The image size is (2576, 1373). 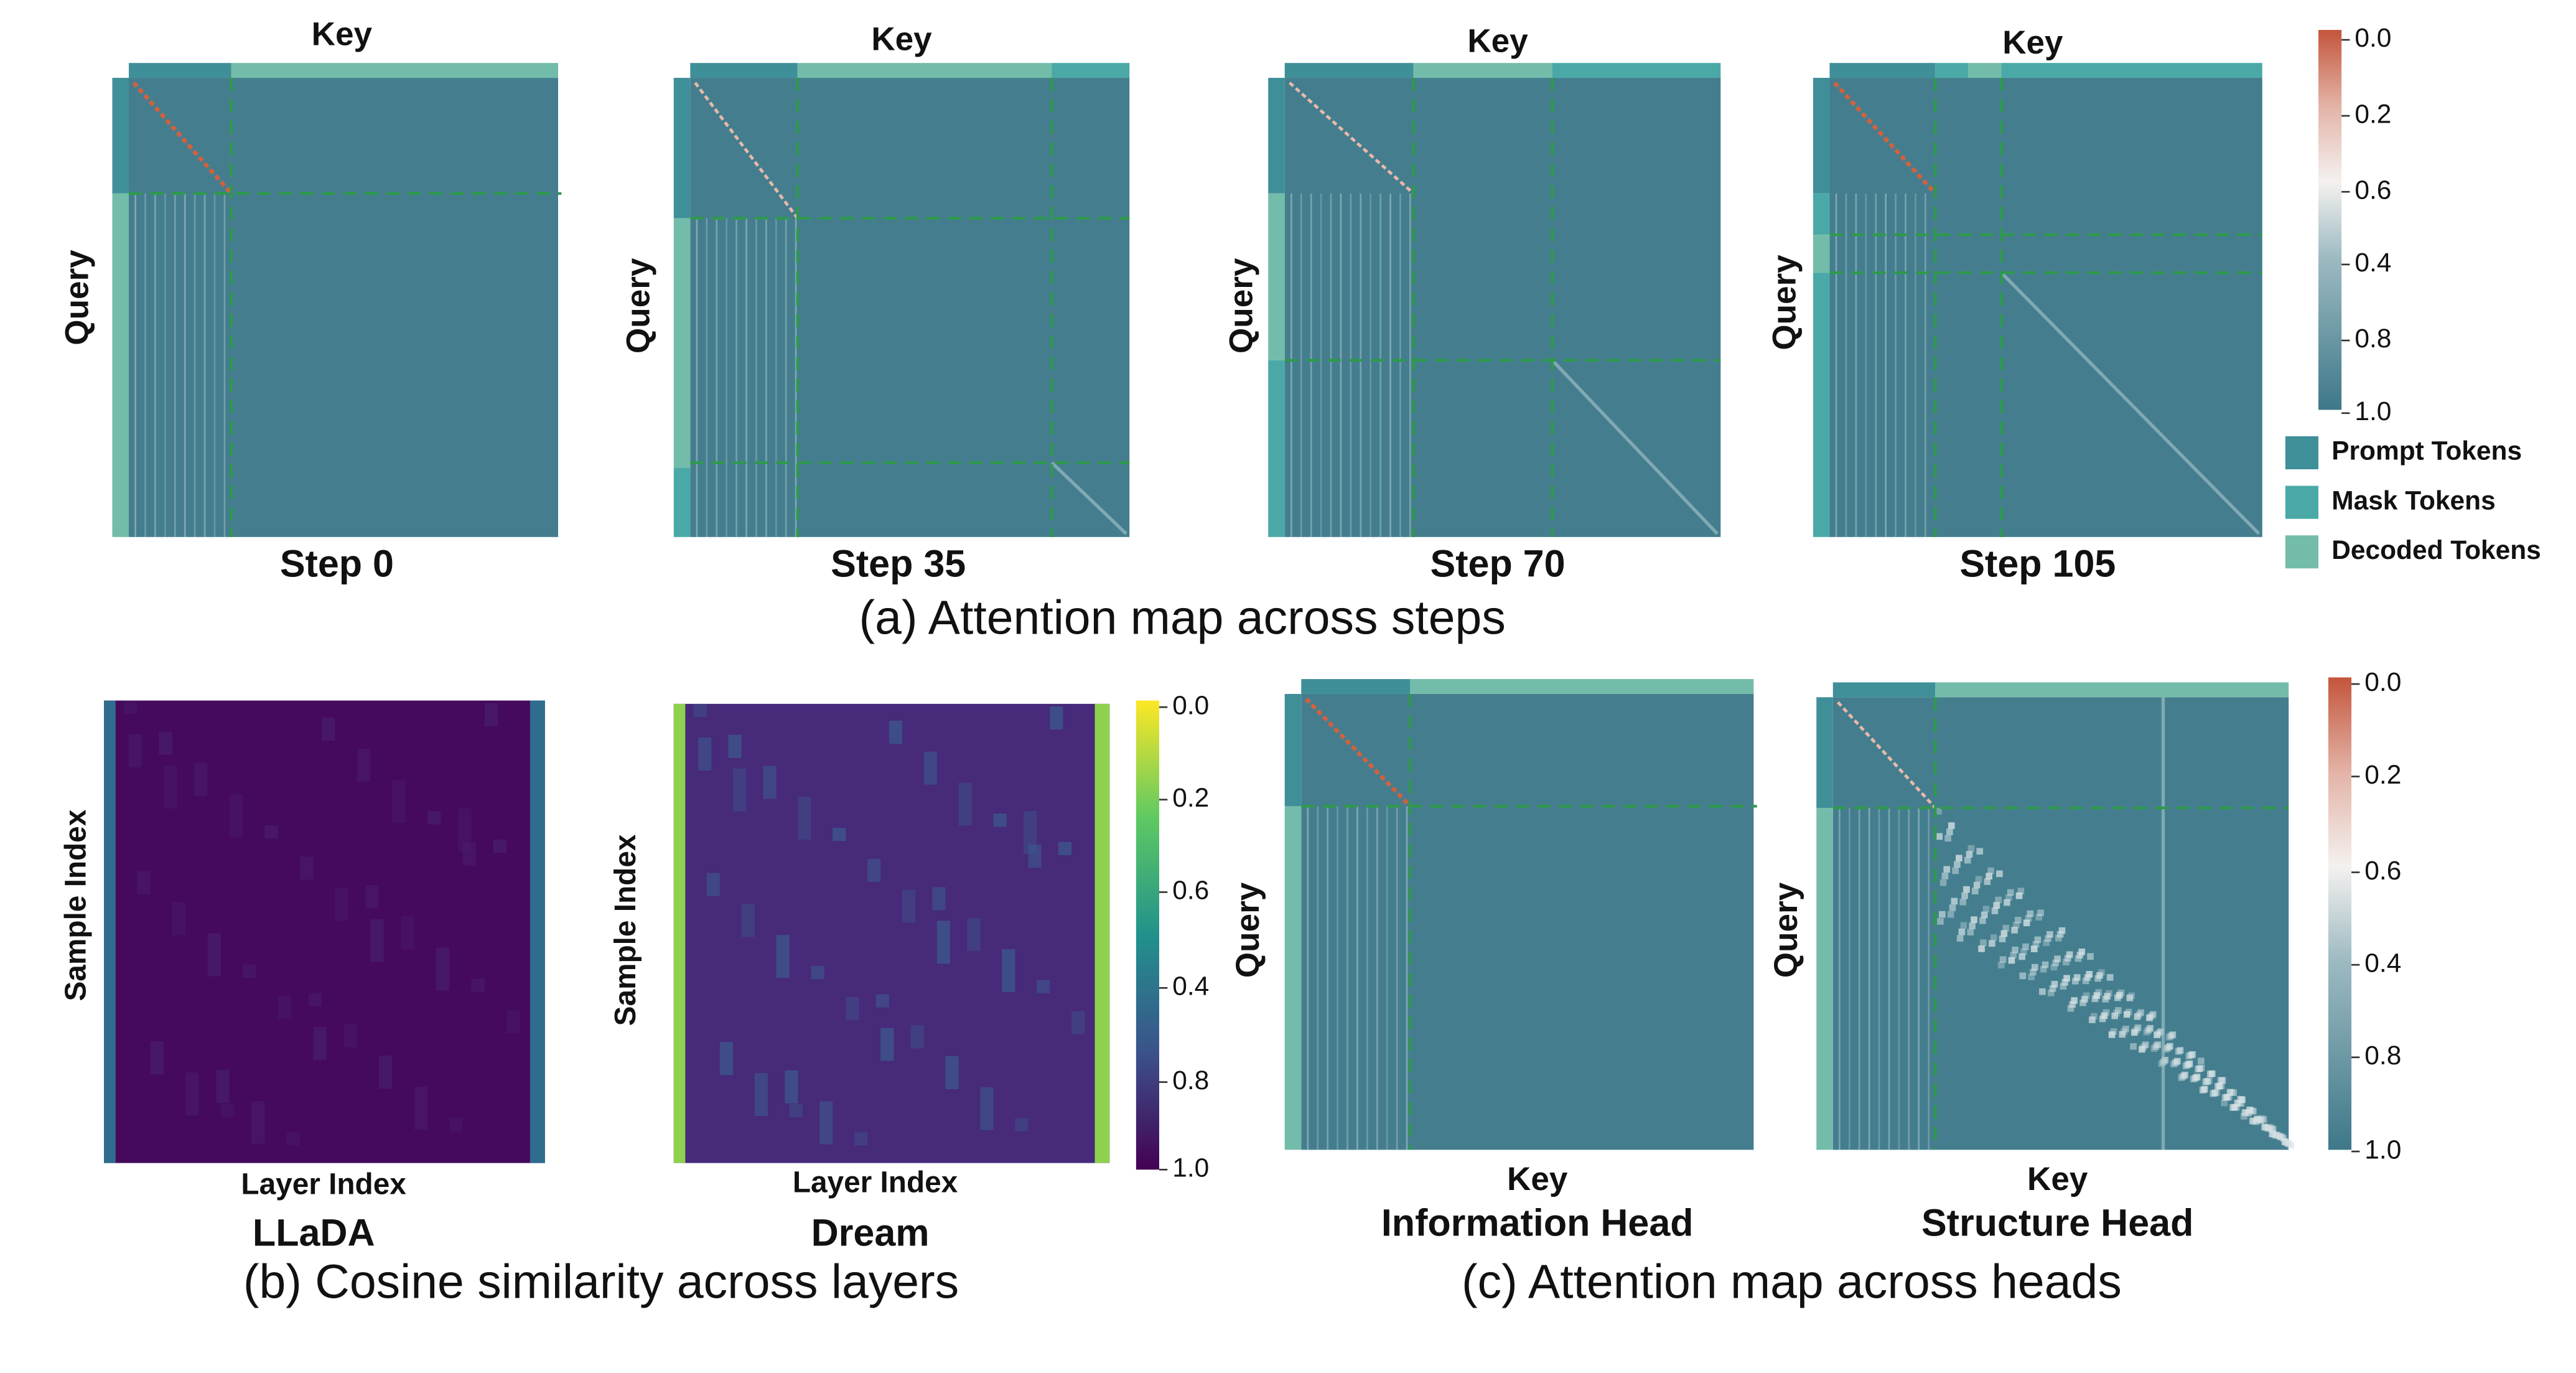 I want to click on caption: (b) Cosine similarity across layers, so click(x=601, y=1281).